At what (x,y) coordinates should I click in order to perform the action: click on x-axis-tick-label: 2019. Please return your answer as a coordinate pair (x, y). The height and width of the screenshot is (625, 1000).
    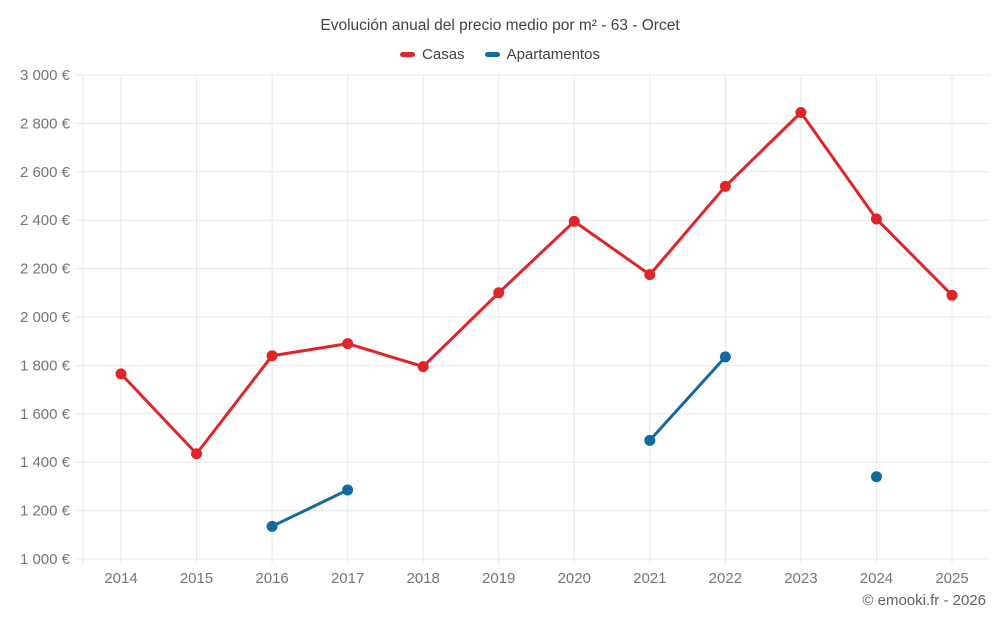
    Looking at the image, I should click on (498, 578).